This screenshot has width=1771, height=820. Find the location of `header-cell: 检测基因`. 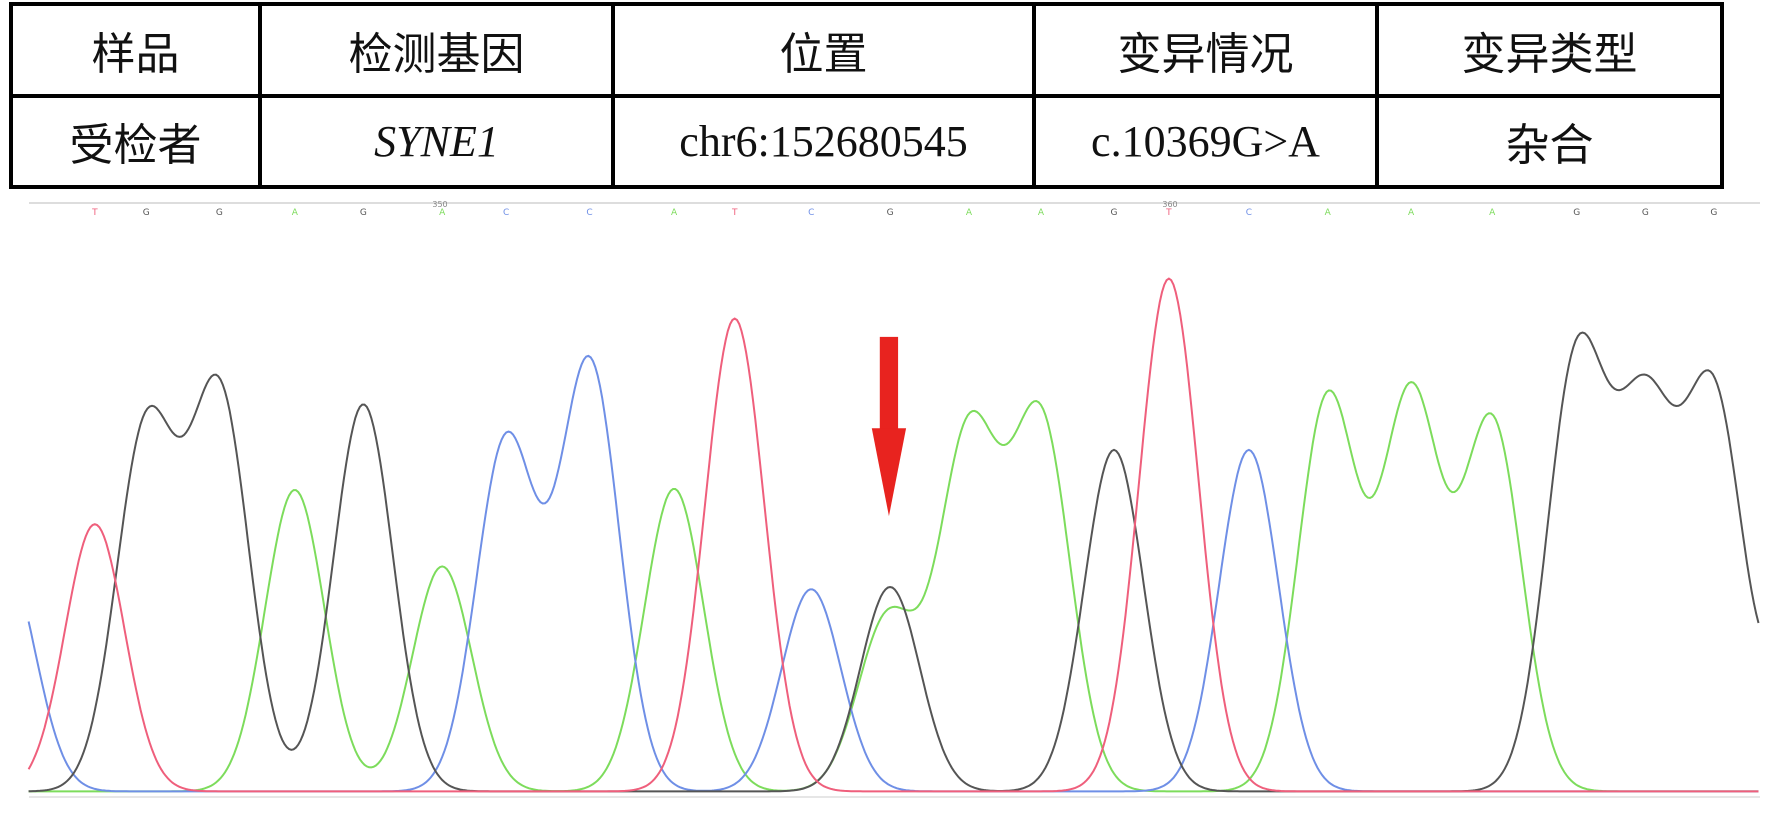

header-cell: 检测基因 is located at coordinates (436, 50).